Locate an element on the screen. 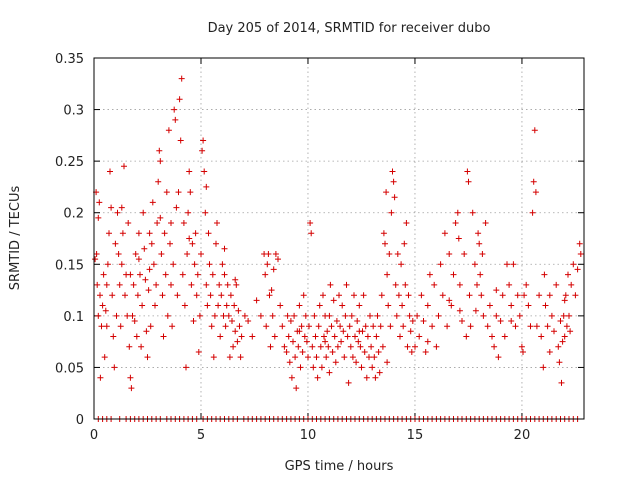  x-tick-label: 5 is located at coordinates (201, 435).